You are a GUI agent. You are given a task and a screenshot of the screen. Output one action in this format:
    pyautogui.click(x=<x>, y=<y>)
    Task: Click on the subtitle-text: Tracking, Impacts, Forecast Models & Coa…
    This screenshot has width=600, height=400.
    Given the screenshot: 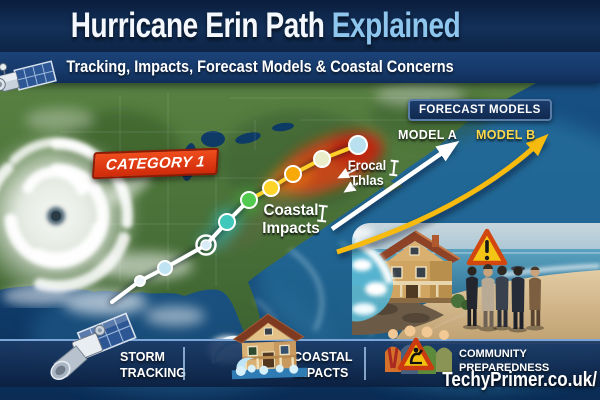 What is the action you would take?
    pyautogui.click(x=260, y=67)
    